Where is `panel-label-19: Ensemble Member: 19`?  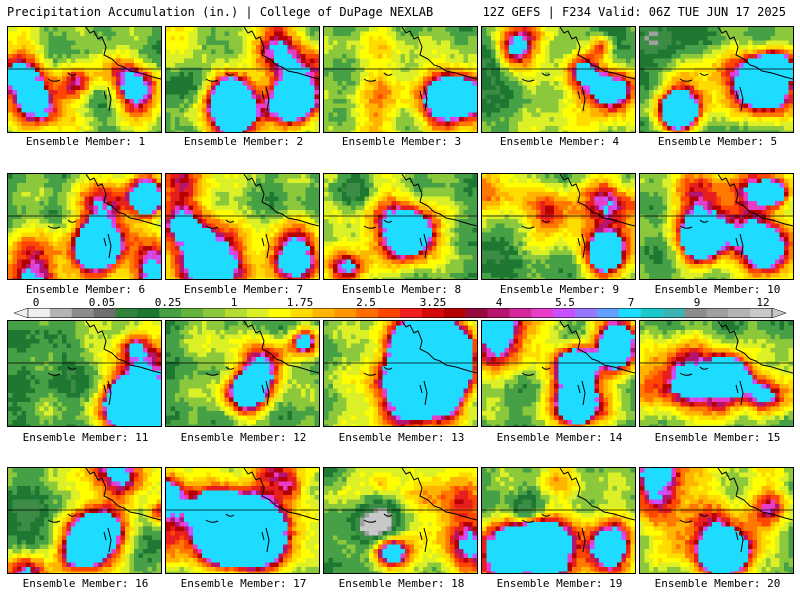 panel-label-19: Ensemble Member: 19 is located at coordinates (559, 583).